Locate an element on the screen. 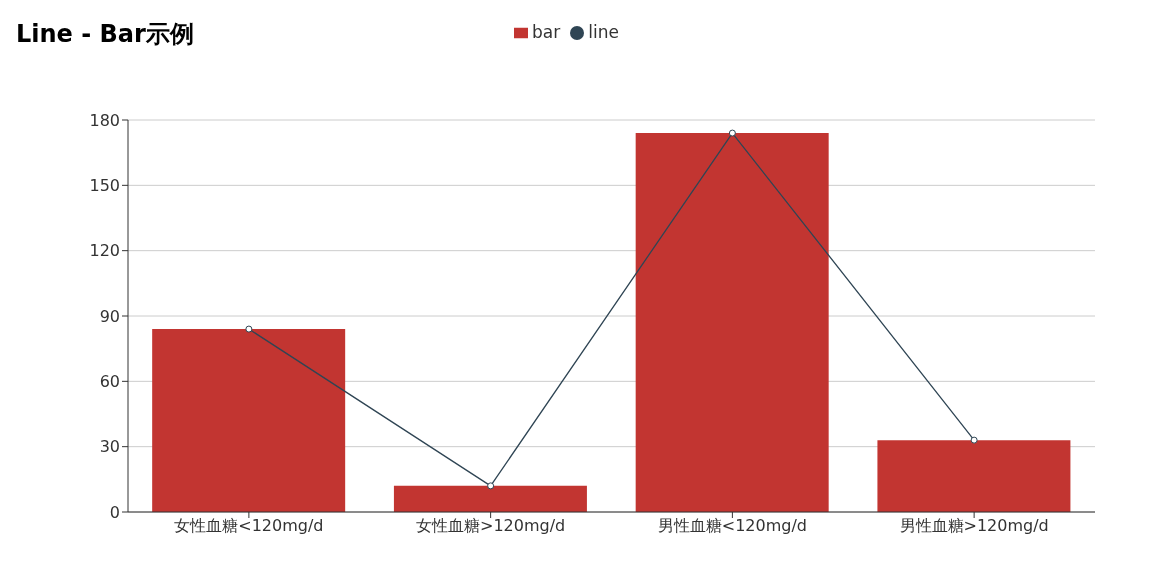 Image resolution: width=1173 pixels, height=570 pixels. x-tick-label: 男性血糖<120mg/d is located at coordinates (732, 526).